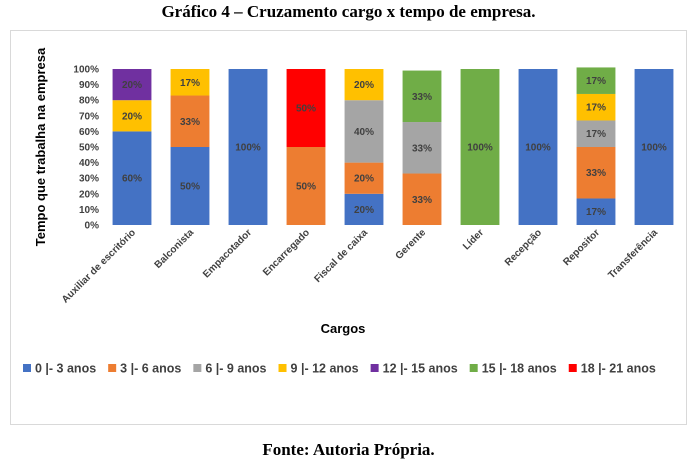  I want to click on category-label: Gerente, so click(411, 244).